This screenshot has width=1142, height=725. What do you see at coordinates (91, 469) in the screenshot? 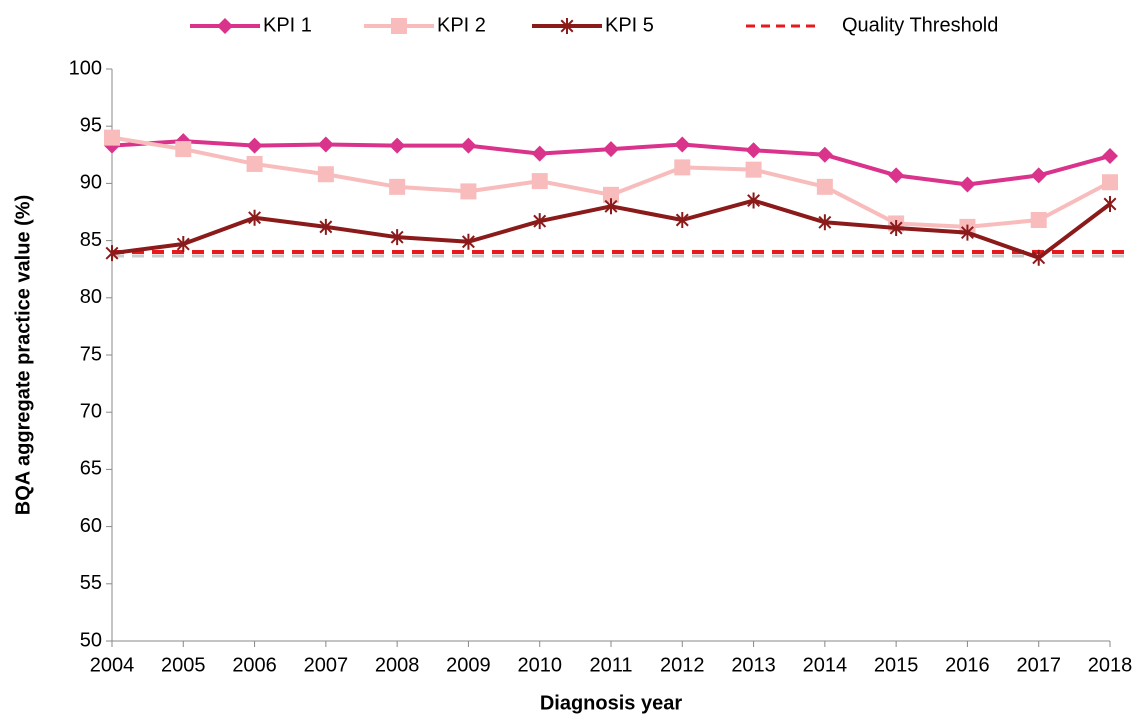
I see `y-tick-label: 65` at bounding box center [91, 469].